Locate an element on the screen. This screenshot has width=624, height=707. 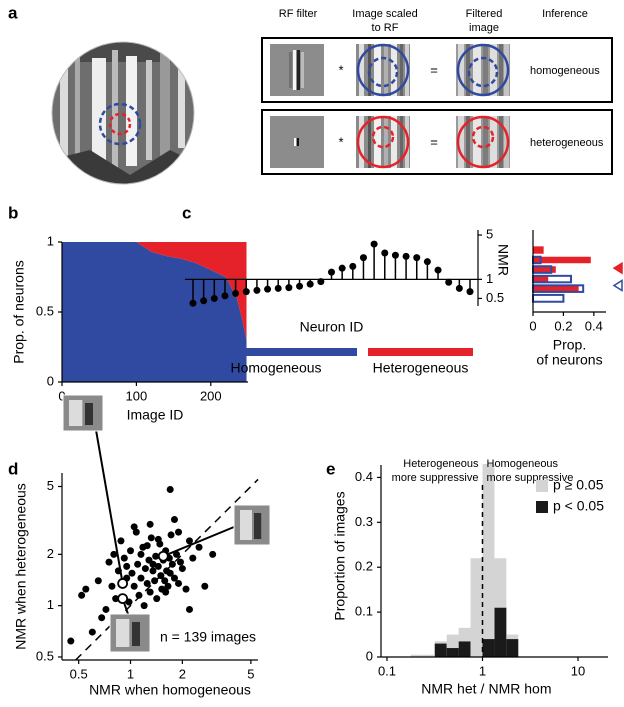
x-tick-label: 0.1 is located at coordinates (387, 670).